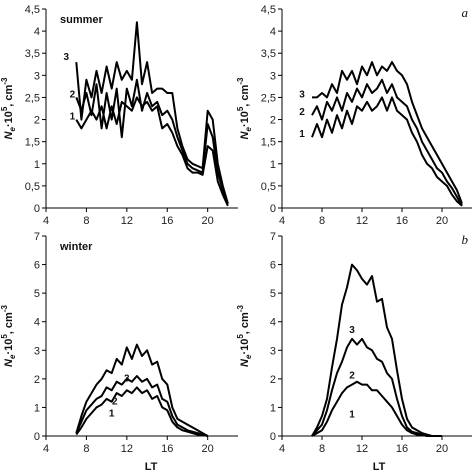  What do you see at coordinates (151, 467) in the screenshot?
I see `x-axis-title-left: LT` at bounding box center [151, 467].